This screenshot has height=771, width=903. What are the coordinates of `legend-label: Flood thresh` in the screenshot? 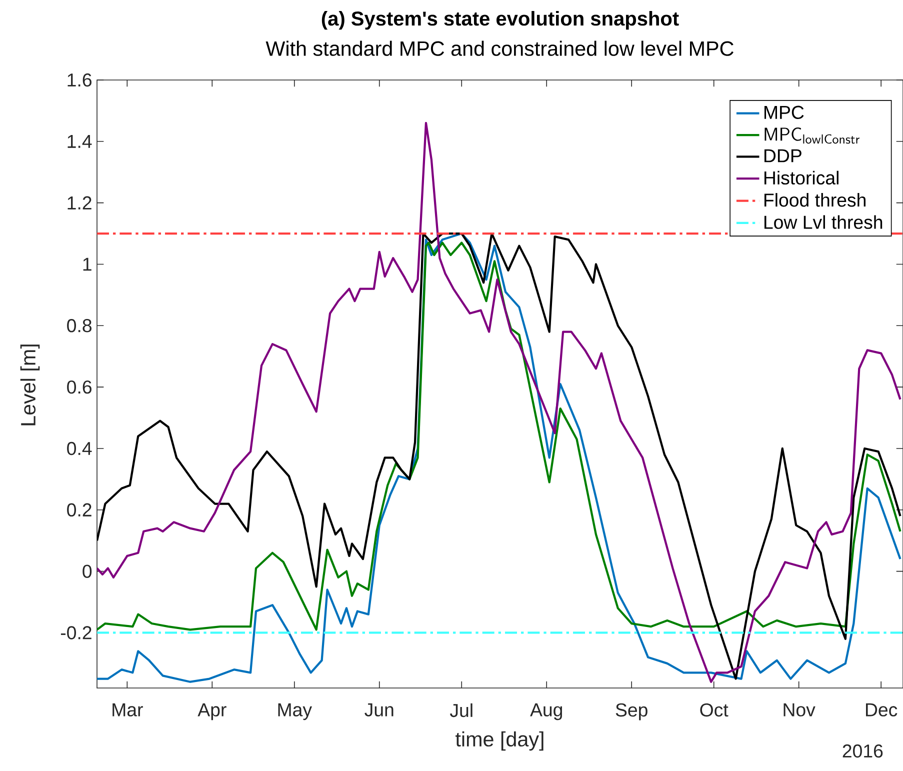 It's located at (815, 200).